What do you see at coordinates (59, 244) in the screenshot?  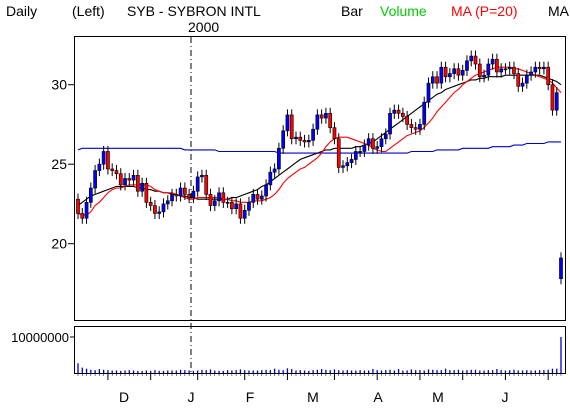 I see `price-tick-label: 20` at bounding box center [59, 244].